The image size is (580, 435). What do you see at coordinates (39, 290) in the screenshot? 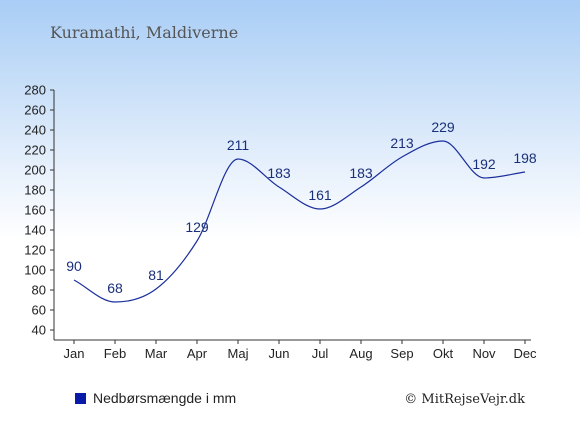
I see `y-tick-label: 80` at bounding box center [39, 290].